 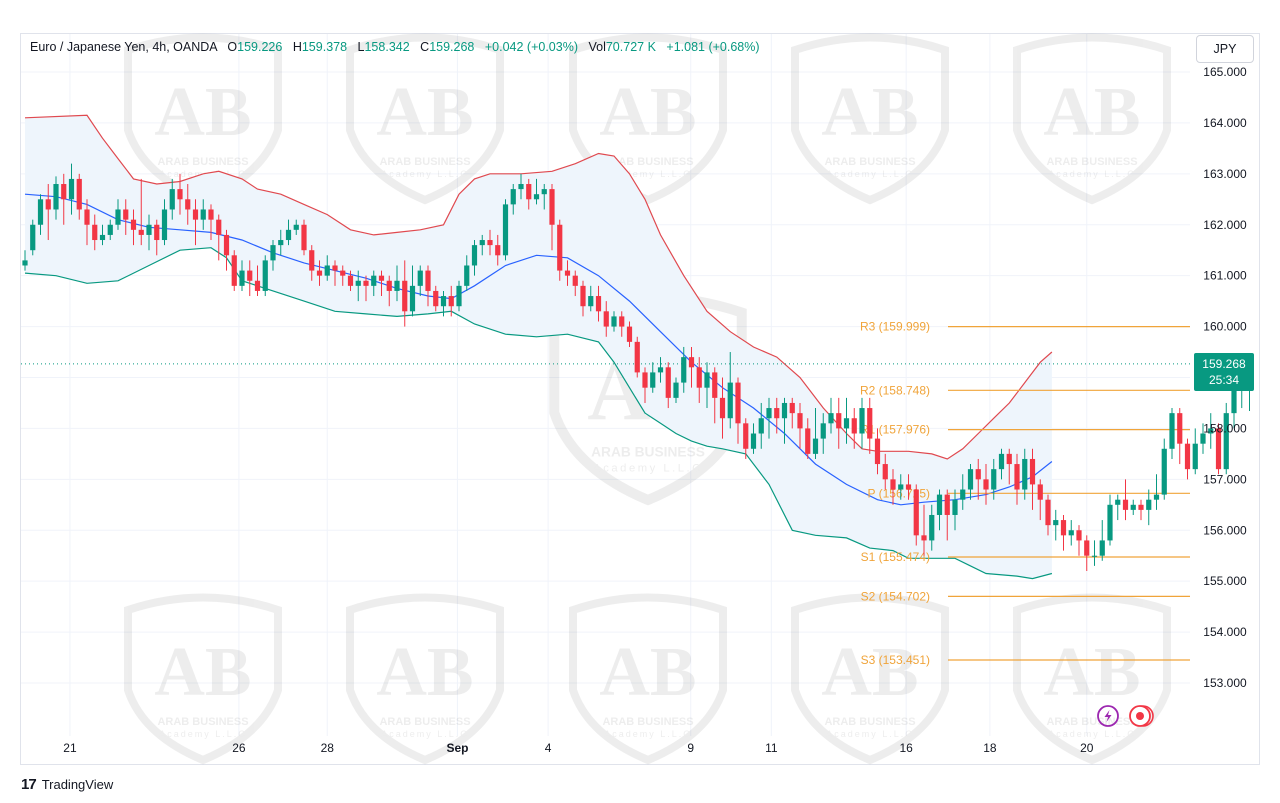 I want to click on time-tick-label: 21, so click(x=70, y=748).